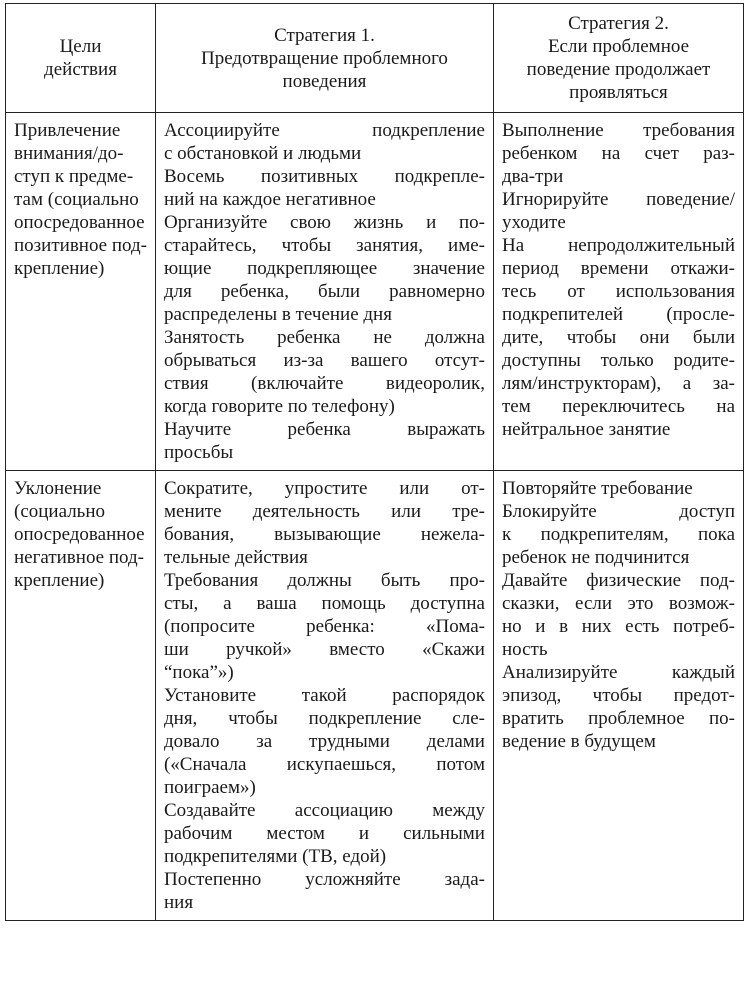  I want to click on cell-line: Создавайте ассоциацию между, so click(324, 810).